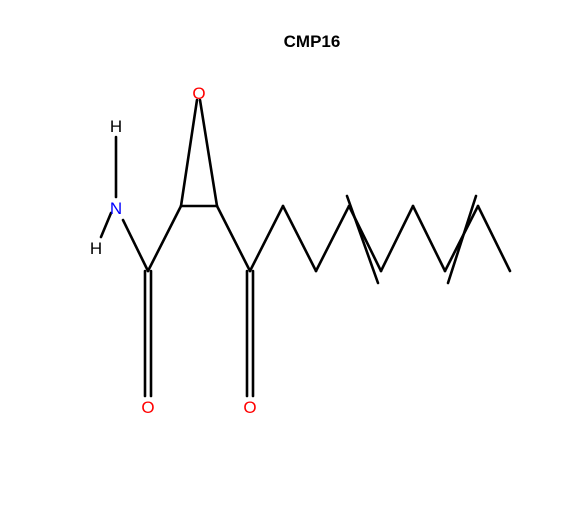 The height and width of the screenshot is (516, 587). I want to click on atom-oxygen-ketone: O, so click(249, 407).